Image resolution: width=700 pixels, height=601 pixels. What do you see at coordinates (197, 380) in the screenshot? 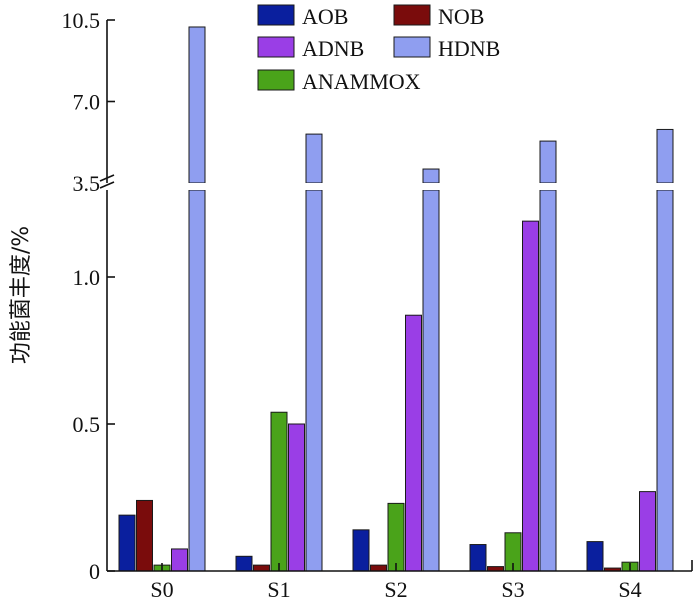
I see `bar-hdnb-s0-lower` at bounding box center [197, 380].